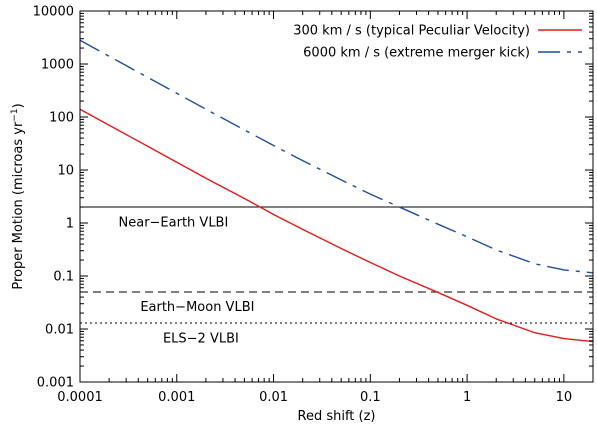 This screenshot has width=597, height=432. Describe the element at coordinates (65, 171) in the screenshot. I see `y-tick-label: 10` at that location.